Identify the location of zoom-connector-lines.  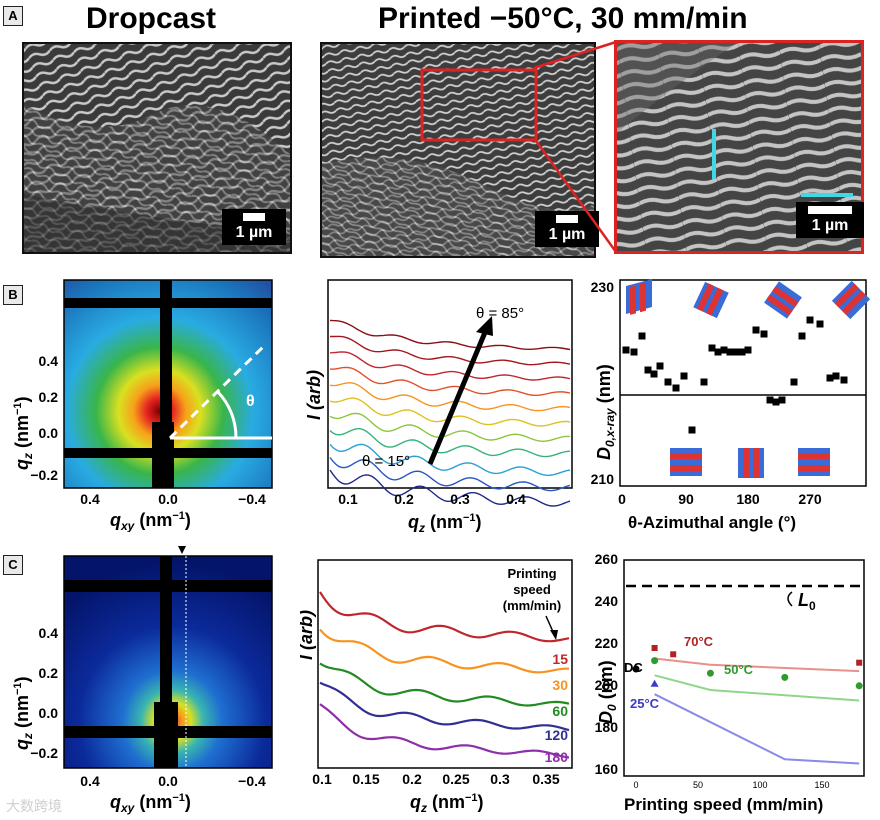
(575, 146).